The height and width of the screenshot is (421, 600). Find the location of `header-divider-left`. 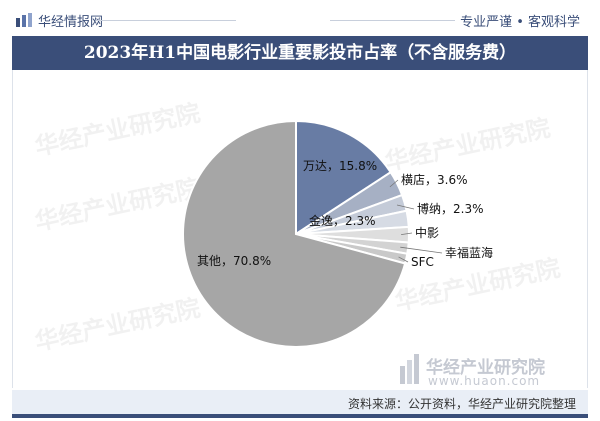

header-divider-left is located at coordinates (166, 20).